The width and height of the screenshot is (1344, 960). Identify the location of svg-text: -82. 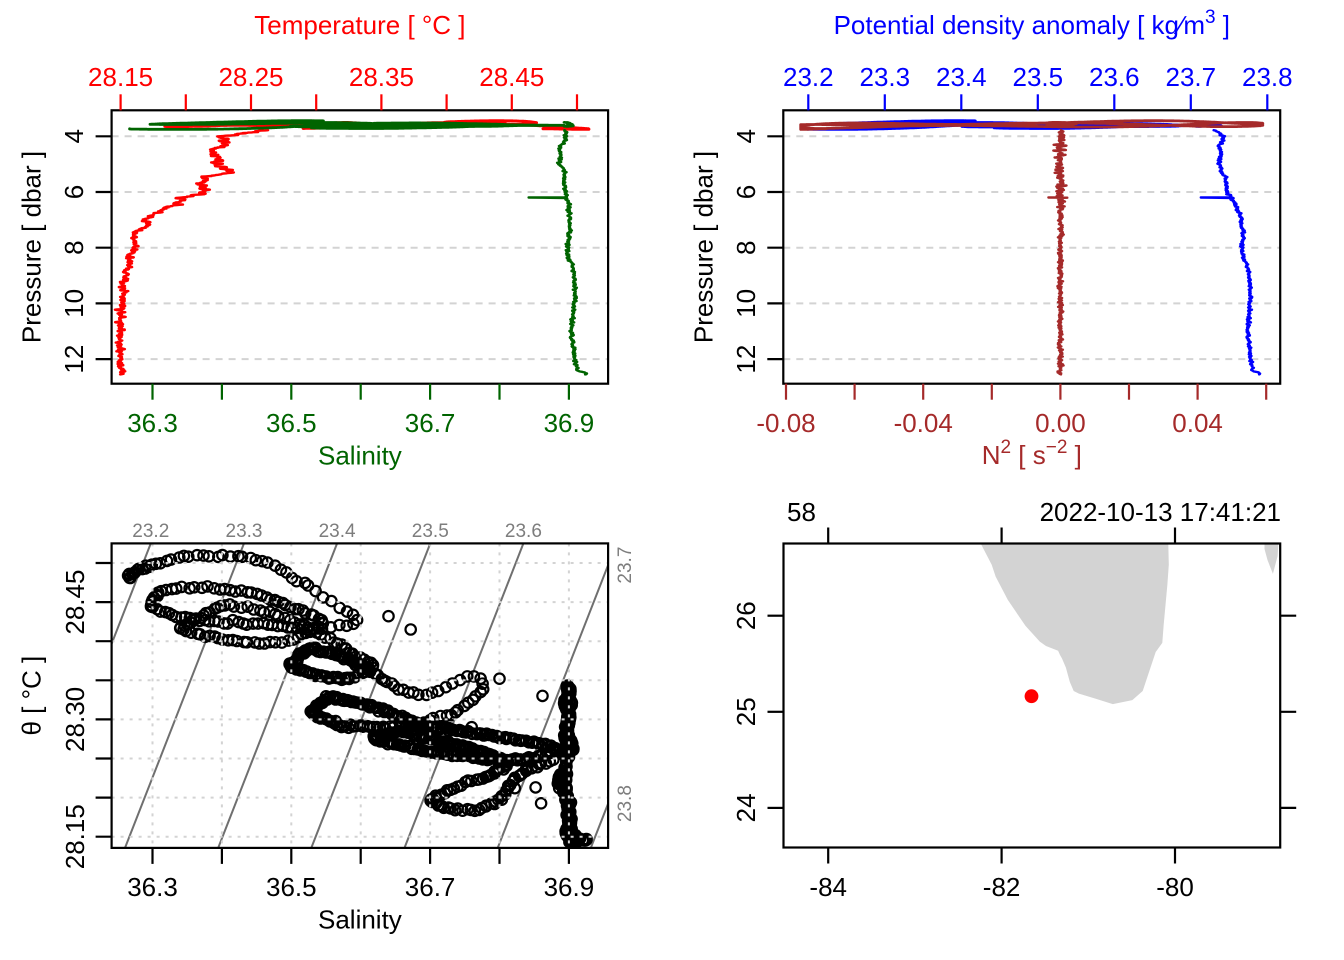
(1002, 887).